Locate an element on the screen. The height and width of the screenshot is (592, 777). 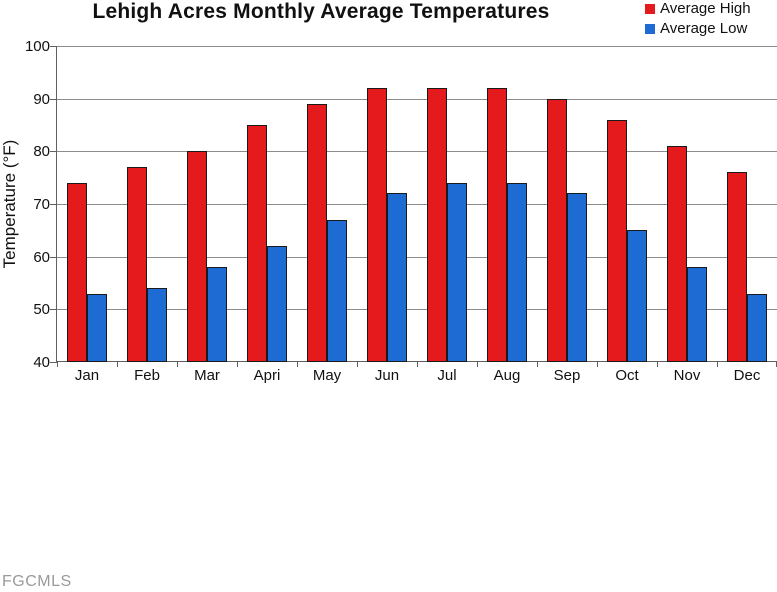
x-tick-label-jan: Jan is located at coordinates (87, 375).